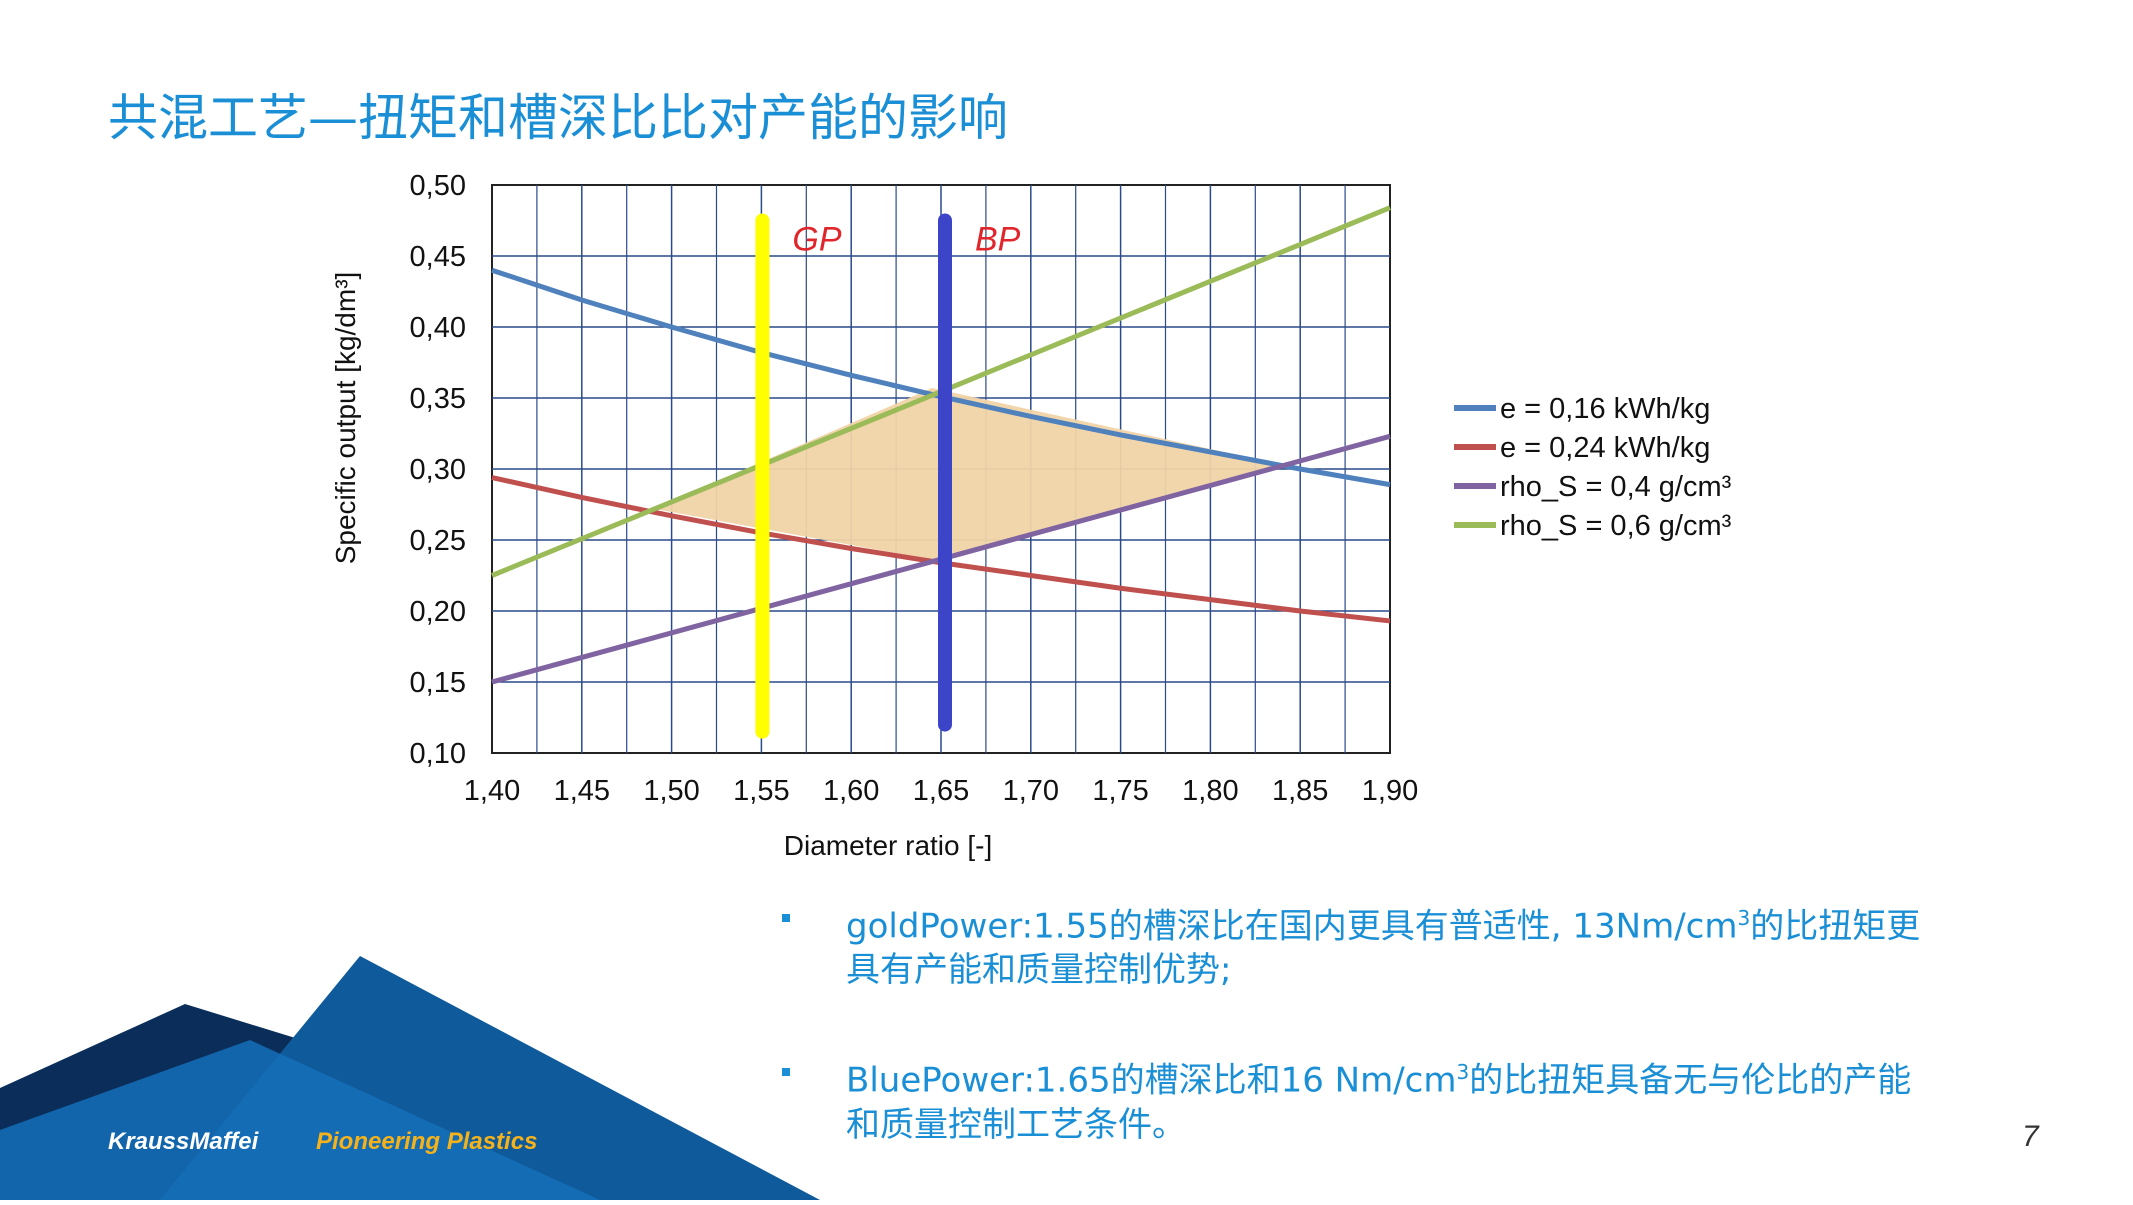 This screenshot has height=1205, width=2133. I want to click on legend-label-1: e = 0,24 kWh/kg, so click(1605, 448).